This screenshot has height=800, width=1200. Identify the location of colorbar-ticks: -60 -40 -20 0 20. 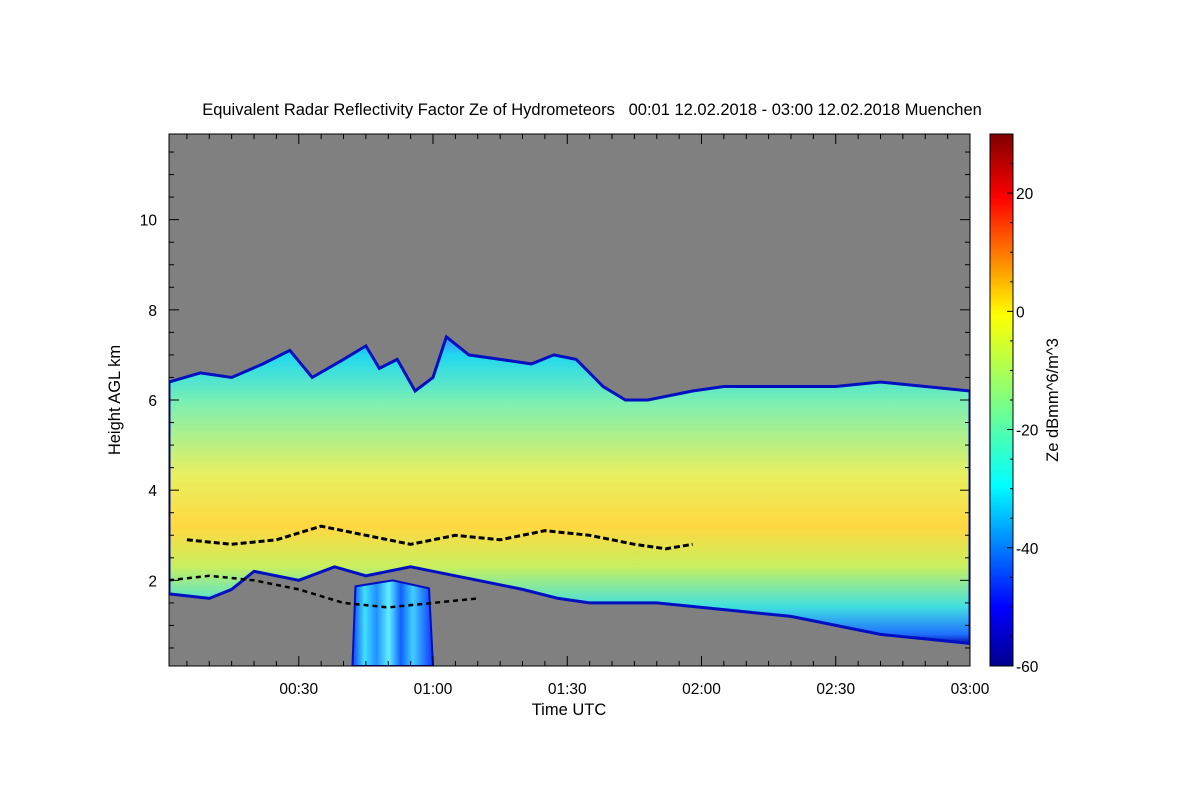
(1023, 404).